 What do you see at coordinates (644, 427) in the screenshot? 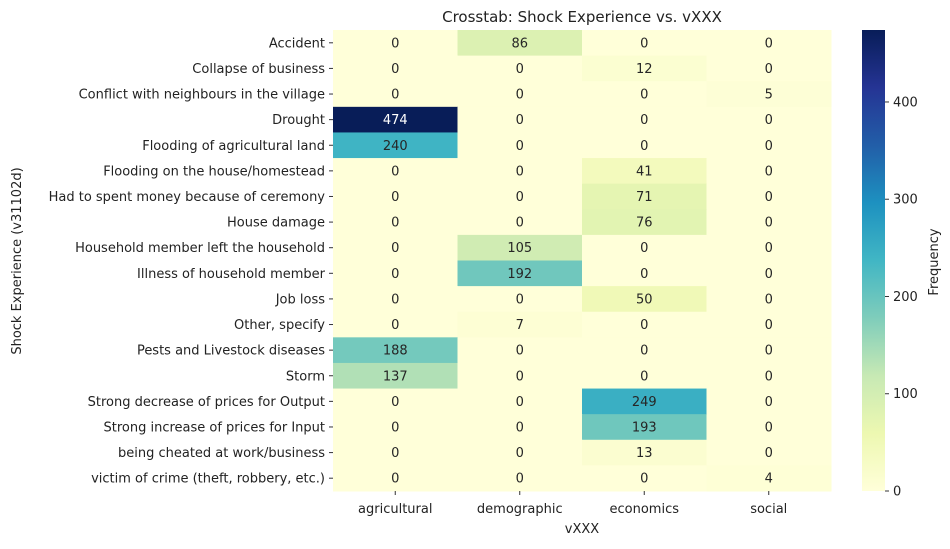
I see `cell-value-label: 193` at bounding box center [644, 427].